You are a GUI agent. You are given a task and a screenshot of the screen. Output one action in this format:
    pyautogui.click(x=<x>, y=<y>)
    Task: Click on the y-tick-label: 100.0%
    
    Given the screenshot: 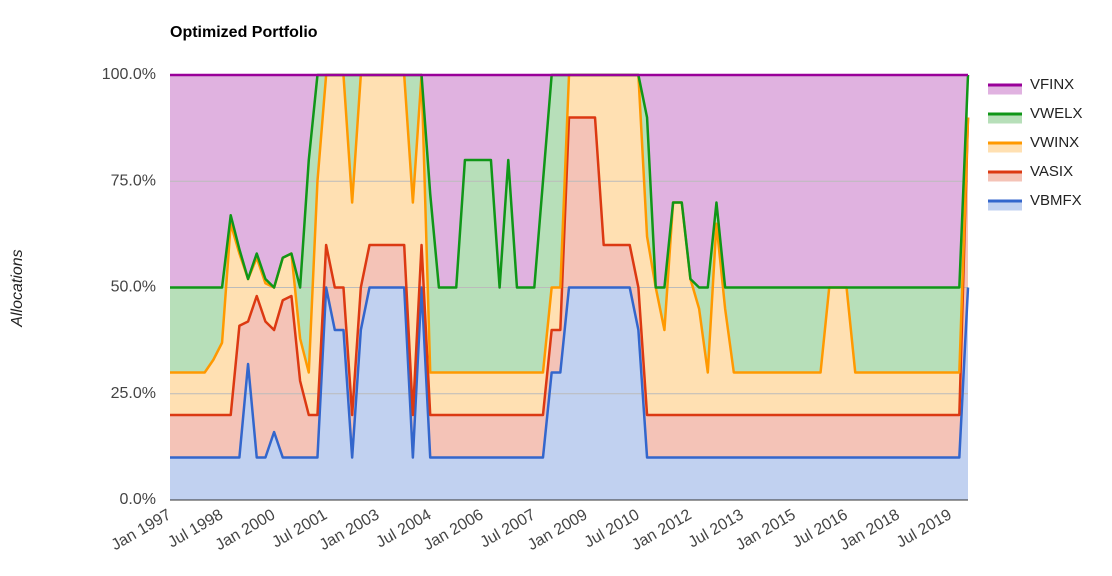 What is the action you would take?
    pyautogui.click(x=129, y=74)
    